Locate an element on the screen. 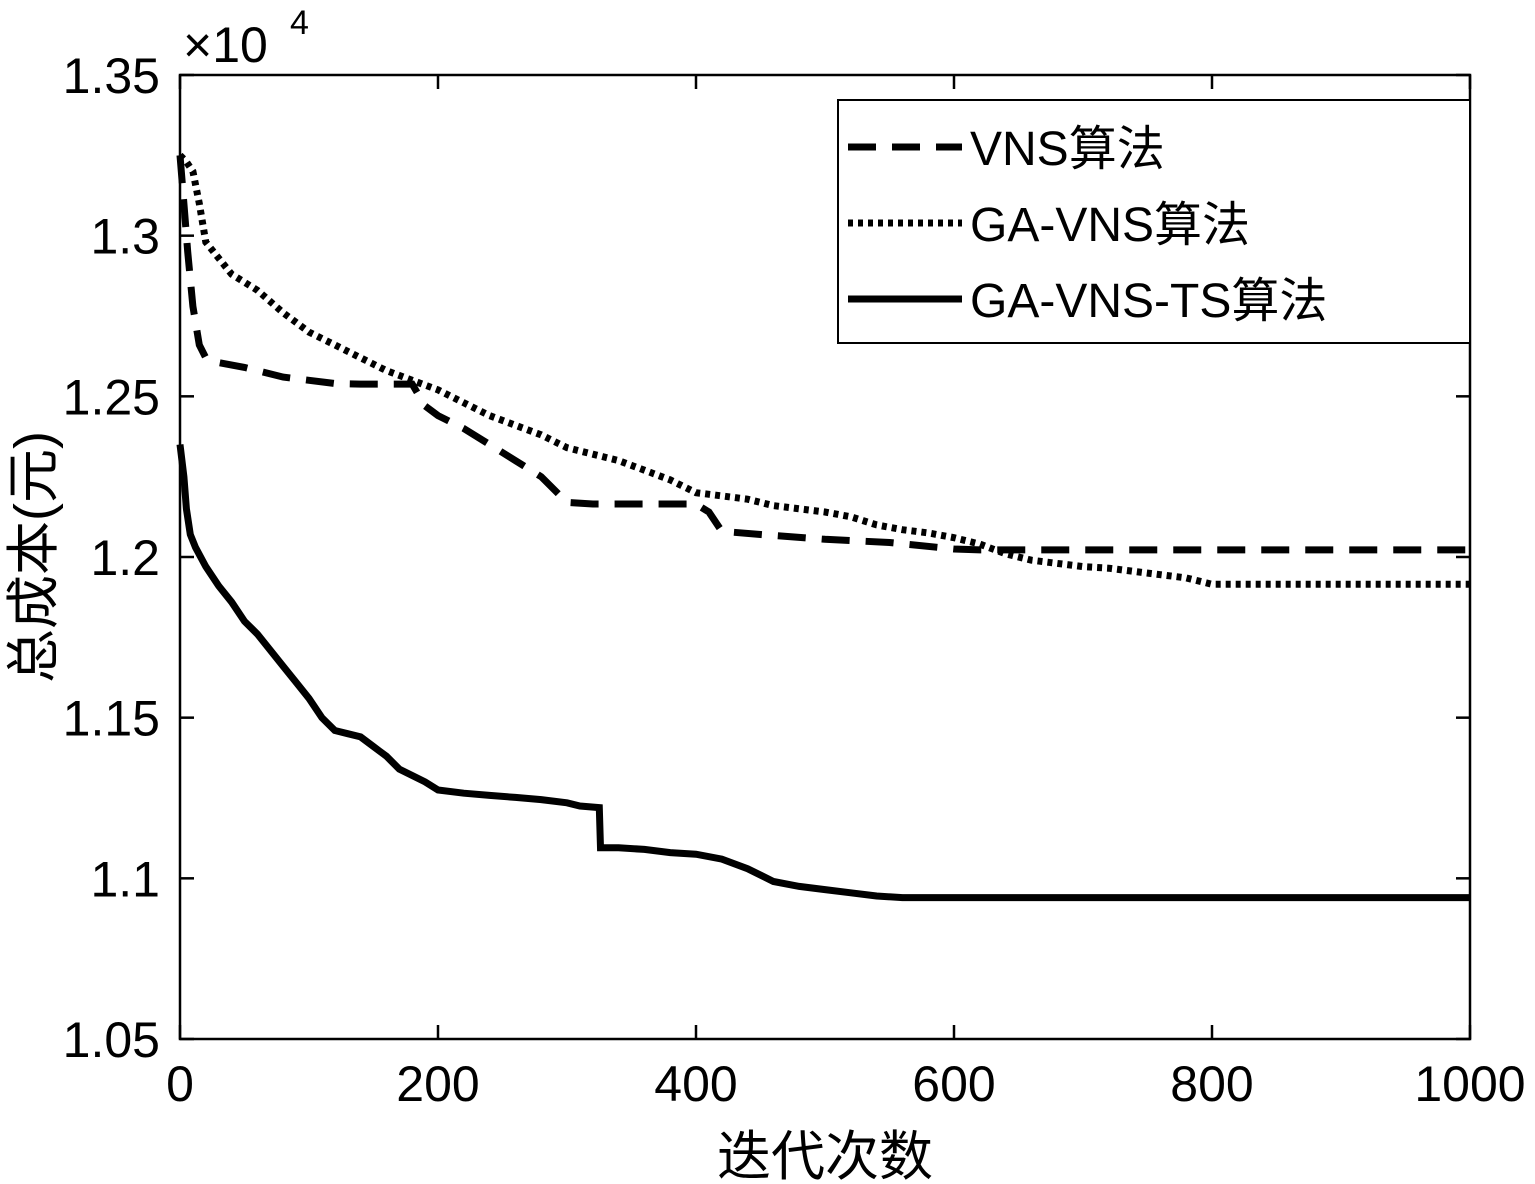 This screenshot has height=1184, width=1535. legend-label-ga-vns-ts: GA-VNS-TS算法 is located at coordinates (1148, 301).